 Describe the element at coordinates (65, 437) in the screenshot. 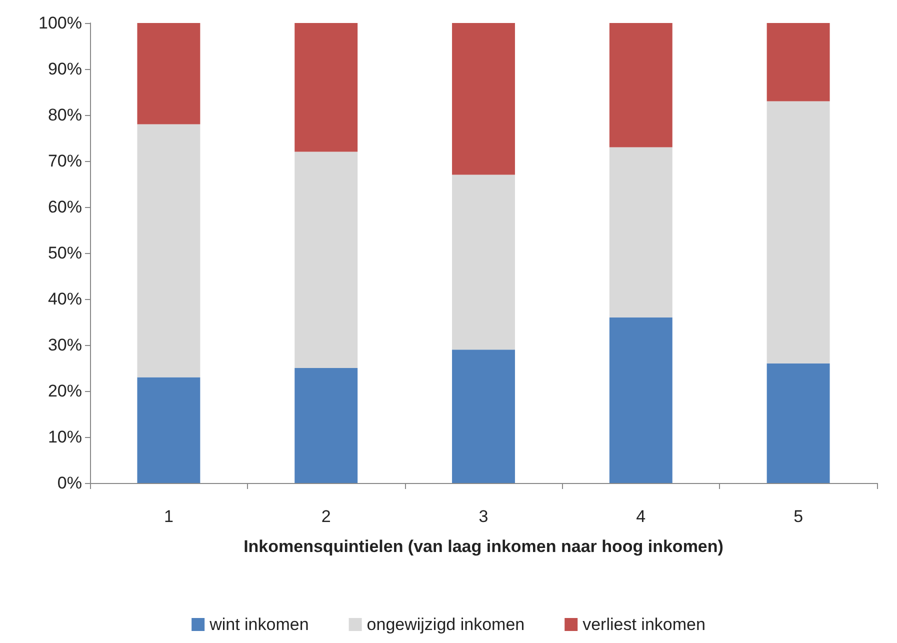

I see `y-tick-label: 10%` at that location.